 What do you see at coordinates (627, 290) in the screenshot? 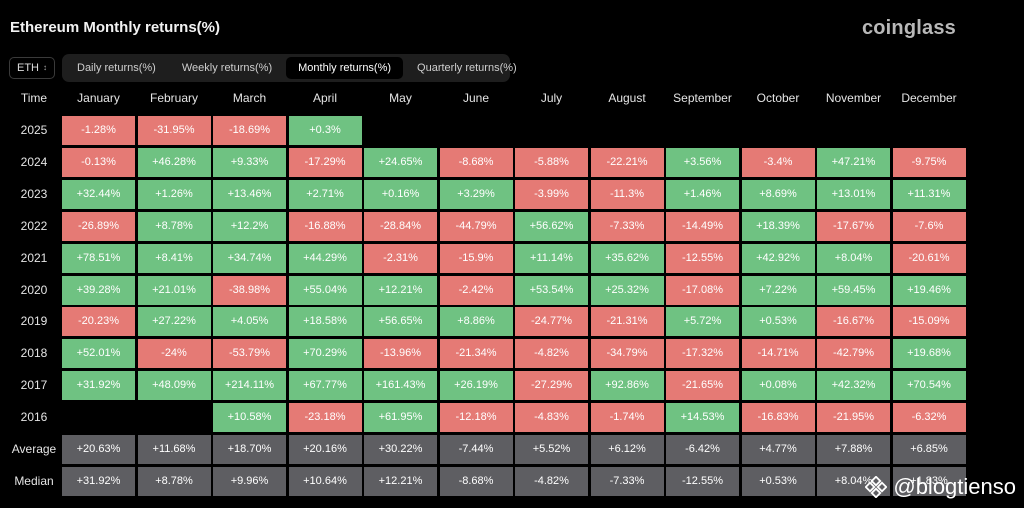
I see `return-cell: +25.32%` at bounding box center [627, 290].